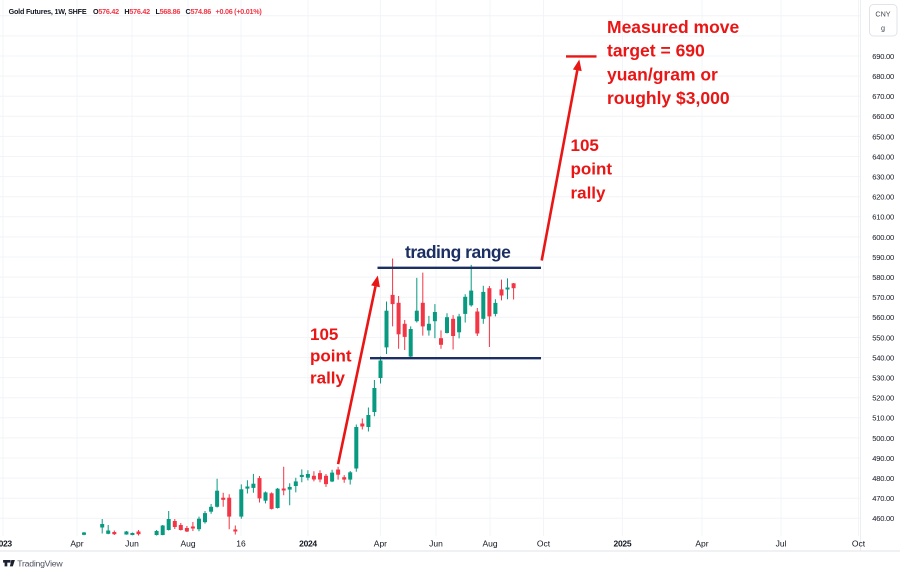  I want to click on svg-text: TradingView, so click(40, 563).